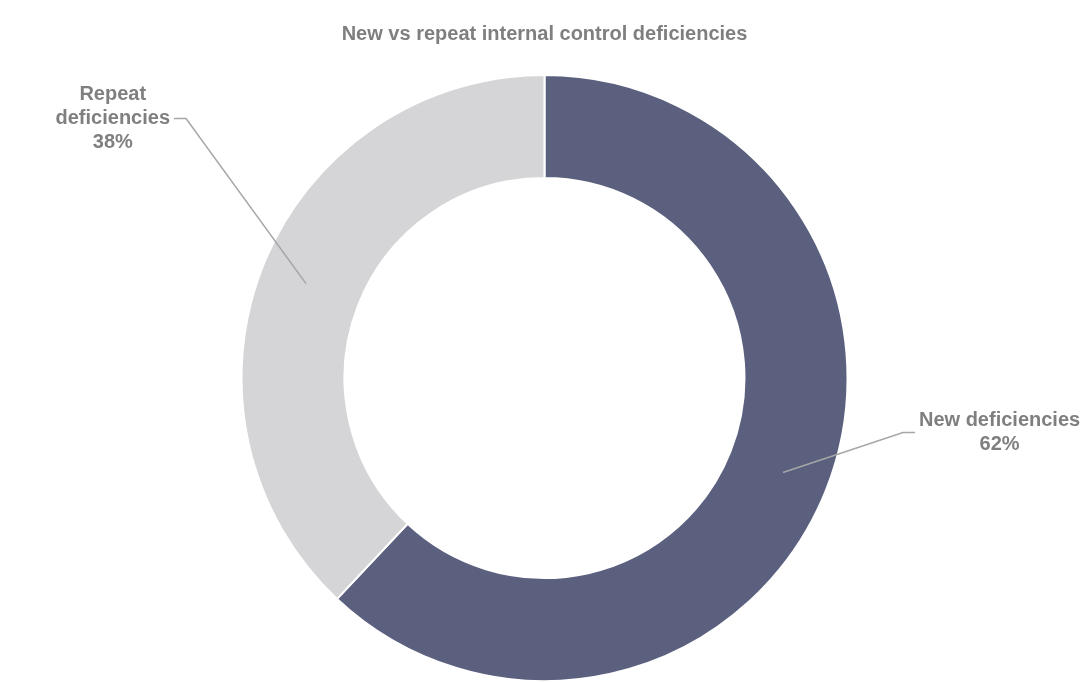  Describe the element at coordinates (112, 141) in the screenshot. I see `data-label: 38%` at that location.